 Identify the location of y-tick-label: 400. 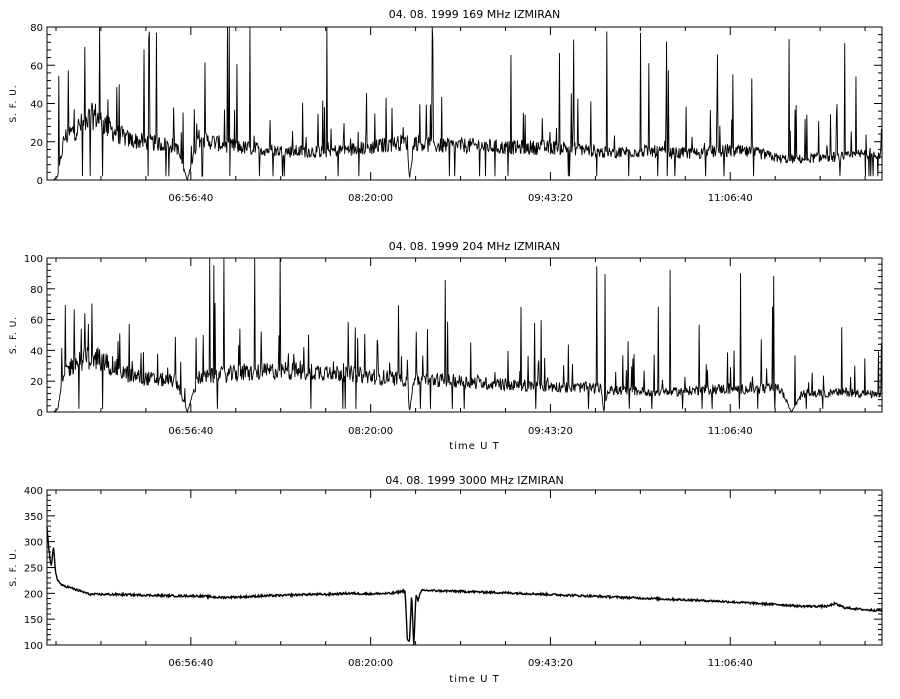
(33, 491).